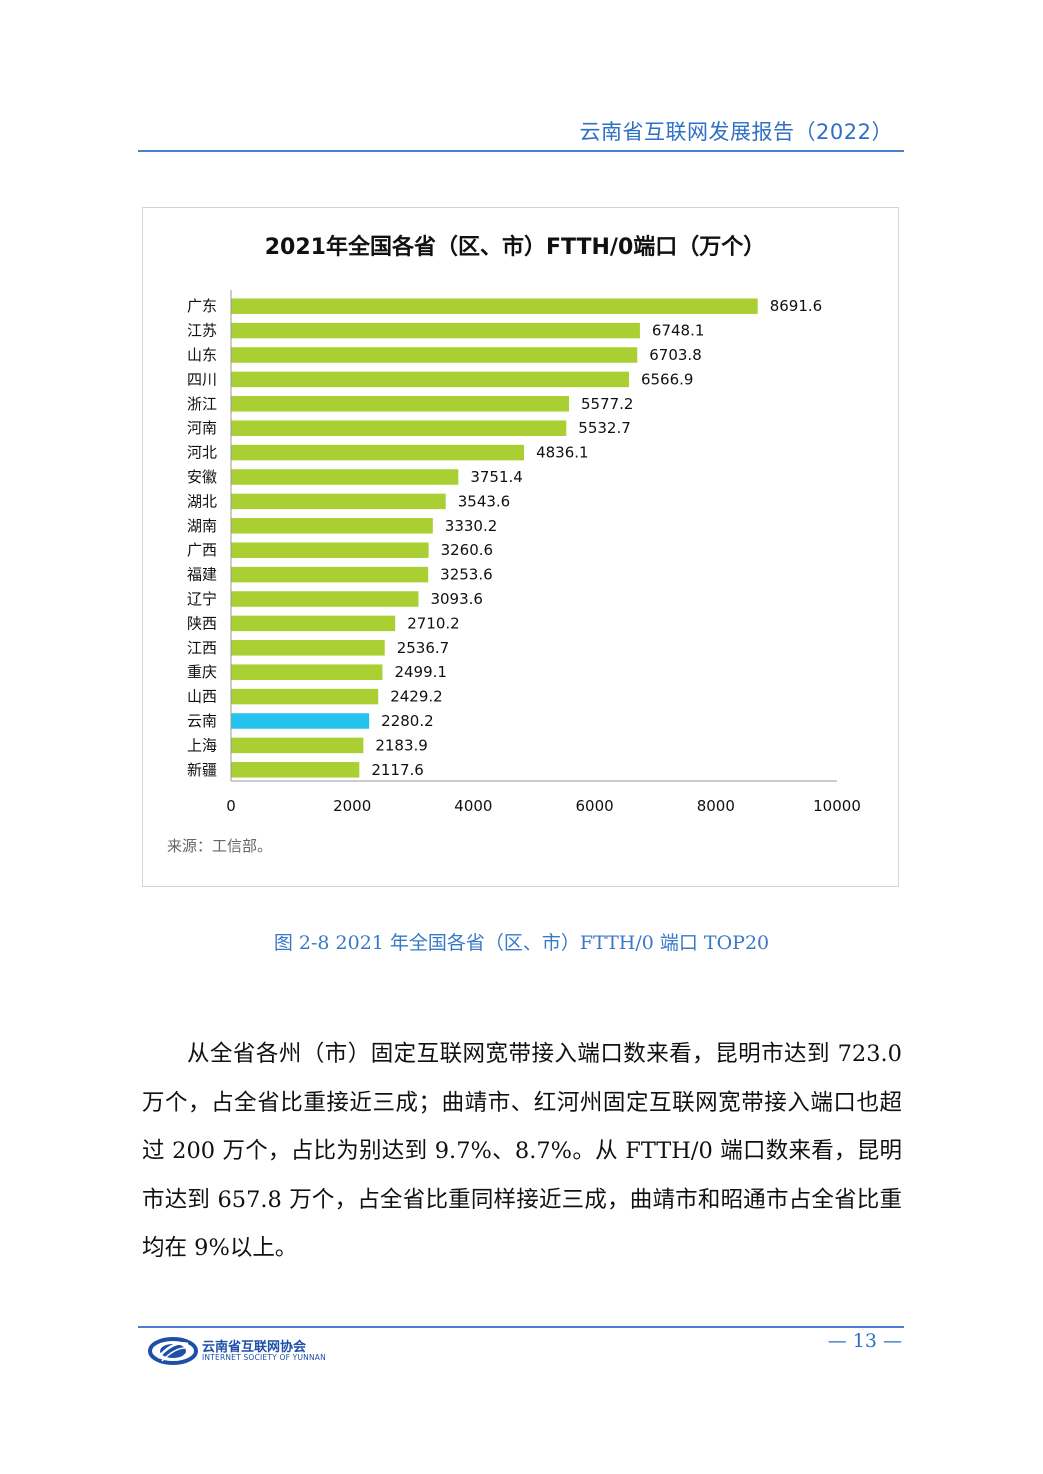 Image resolution: width=1043 pixels, height=1474 pixels. I want to click on x-tick-label: 8000, so click(716, 806).